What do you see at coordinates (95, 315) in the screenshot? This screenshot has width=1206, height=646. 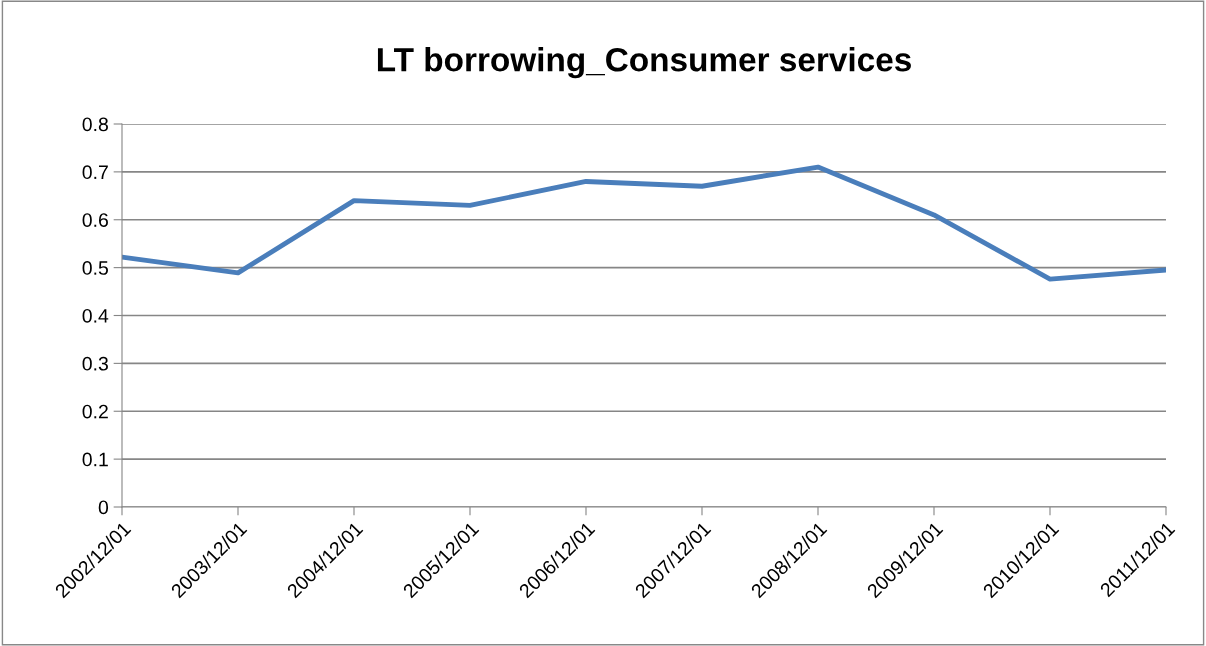 I see `y-tick-label: 0.4` at bounding box center [95, 315].